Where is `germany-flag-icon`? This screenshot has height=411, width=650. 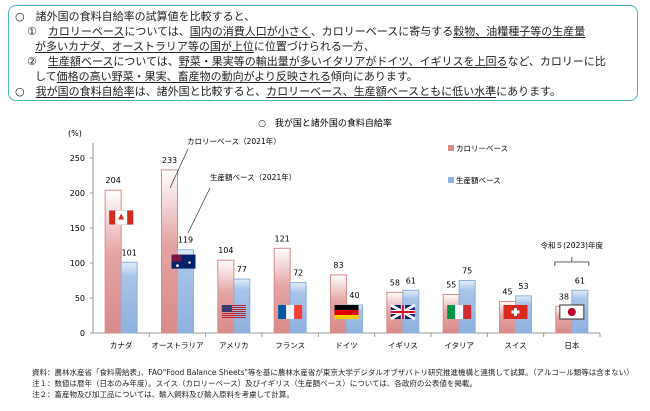 germany-flag-icon is located at coordinates (346, 312).